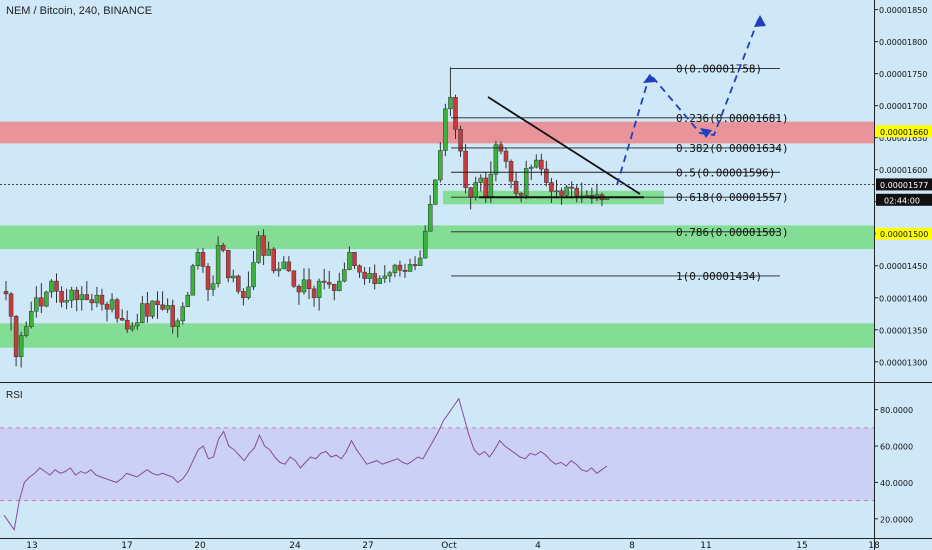 The image size is (932, 550). What do you see at coordinates (719, 276) in the screenshot?
I see `fib-label: 1(0.00001434)` at bounding box center [719, 276].